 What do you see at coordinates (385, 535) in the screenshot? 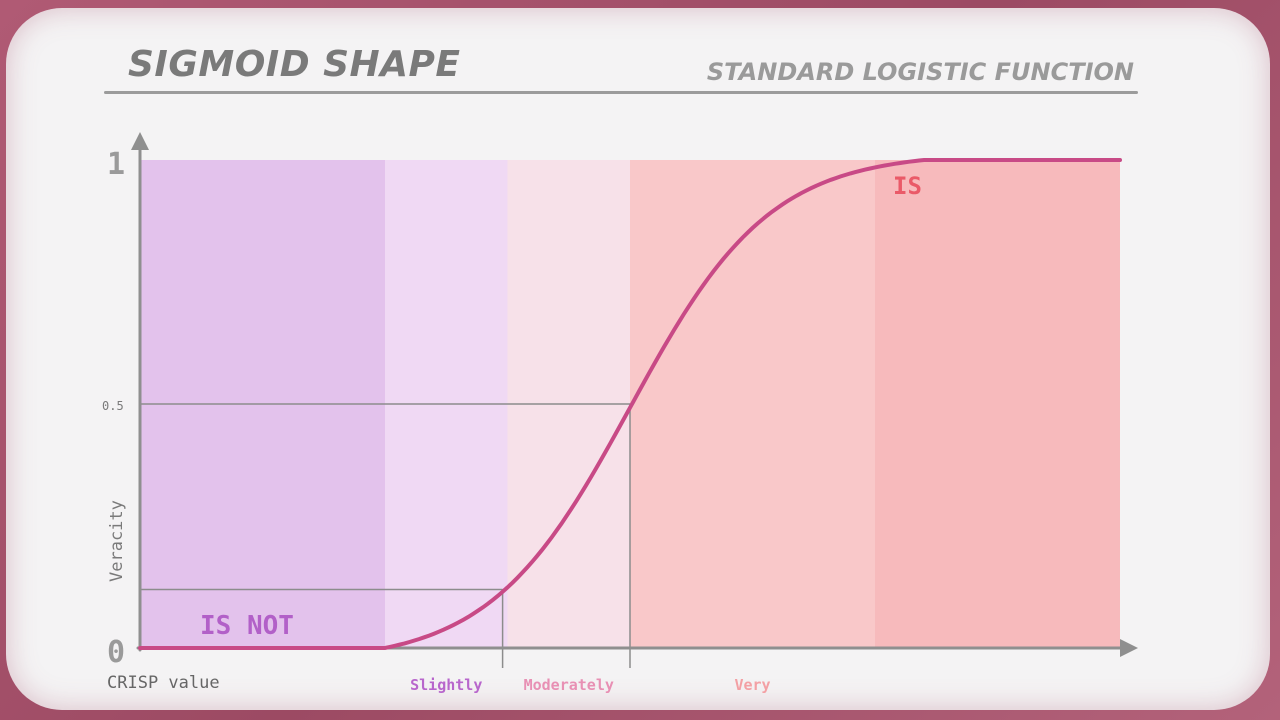
I see `guide-lines` at bounding box center [385, 535].